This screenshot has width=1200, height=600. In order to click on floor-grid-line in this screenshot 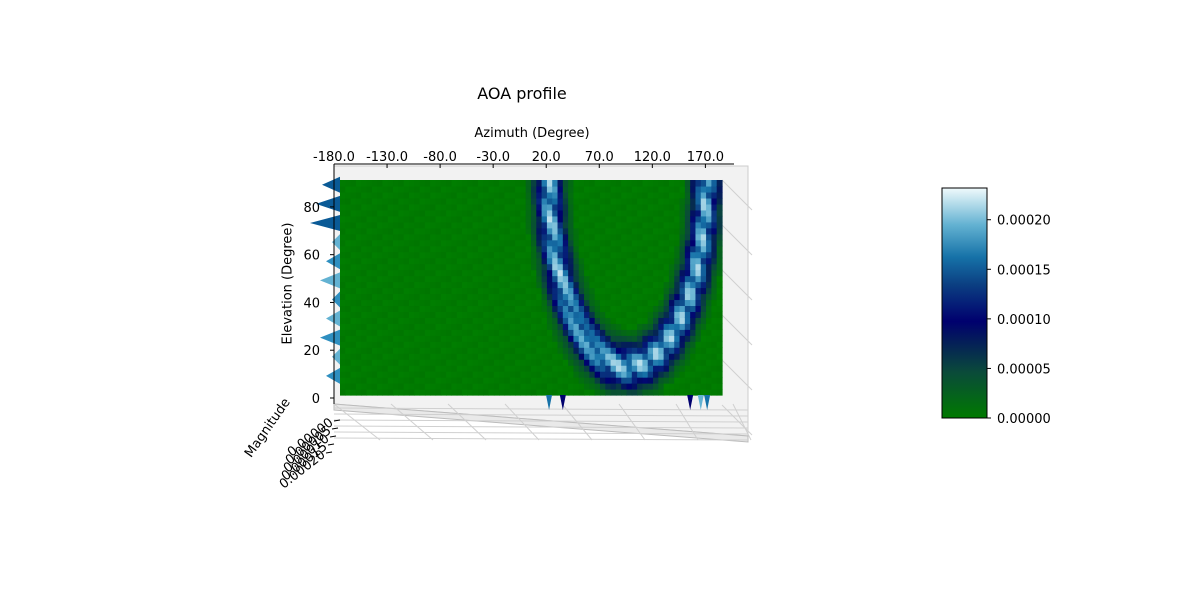, I will do `click(577, 422)`.